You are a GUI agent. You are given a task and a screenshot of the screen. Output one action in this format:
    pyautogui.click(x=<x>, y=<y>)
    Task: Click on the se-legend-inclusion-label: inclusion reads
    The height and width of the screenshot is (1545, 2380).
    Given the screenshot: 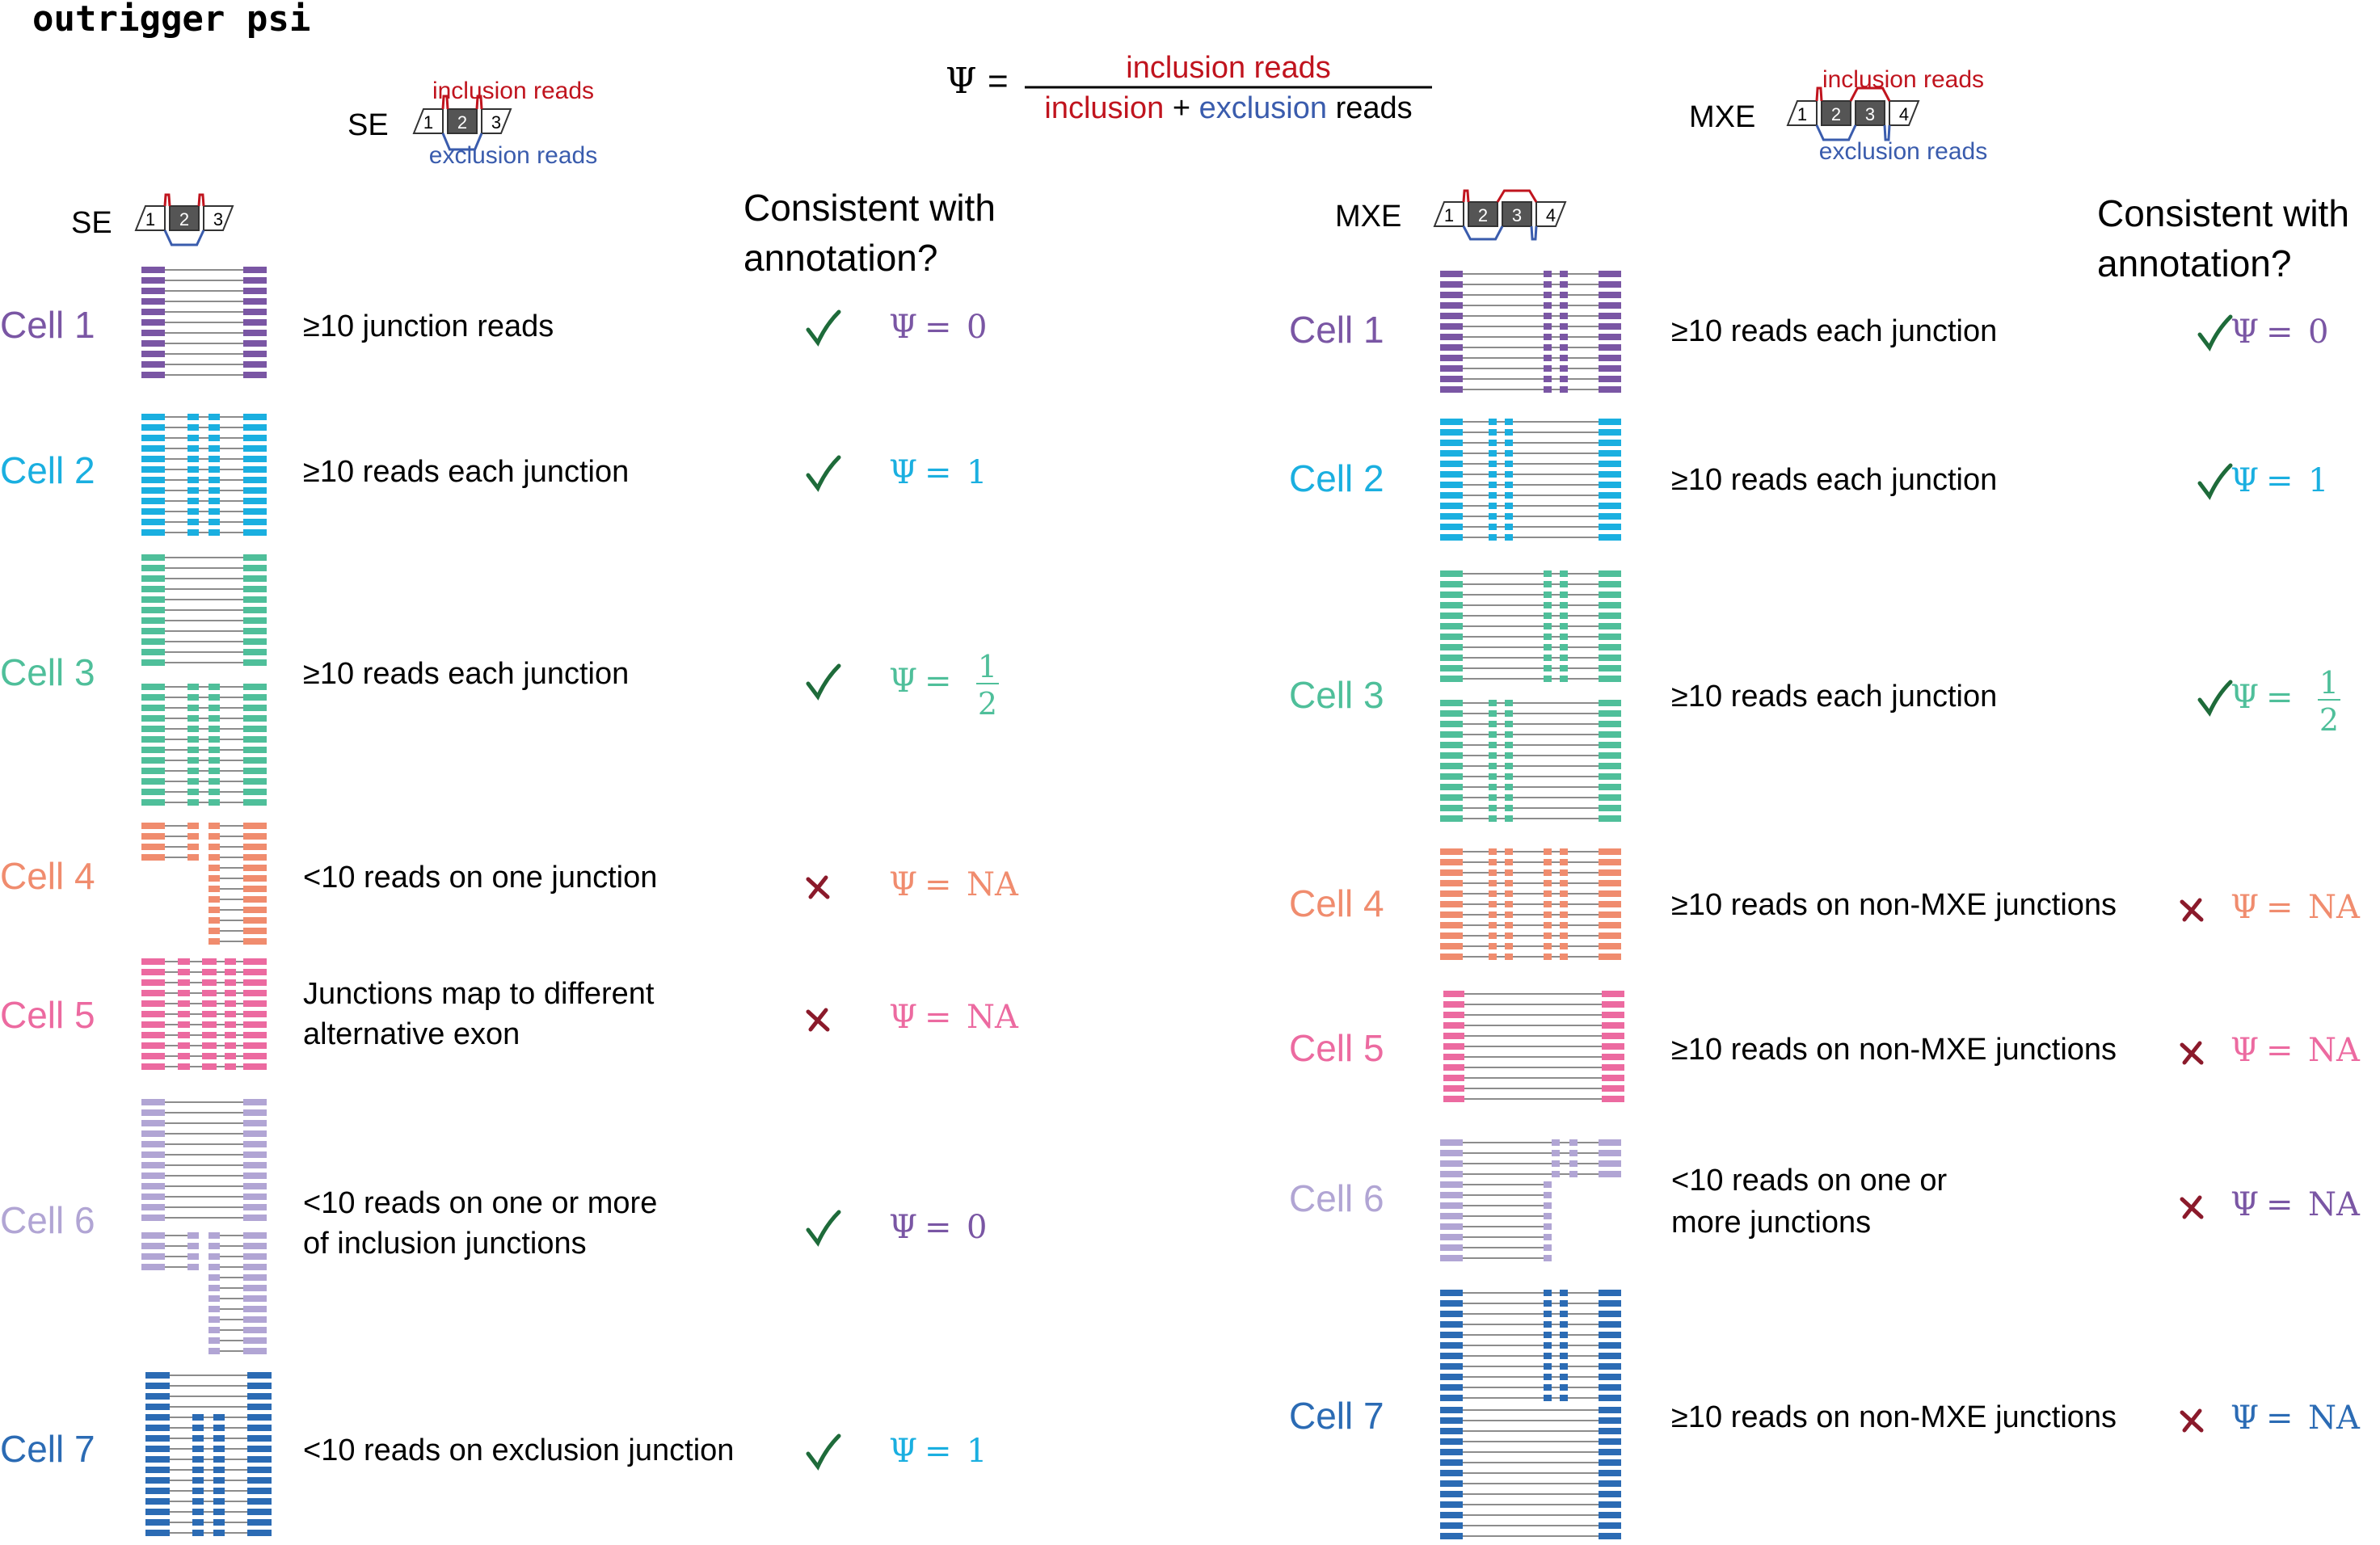 What is the action you would take?
    pyautogui.click(x=513, y=91)
    